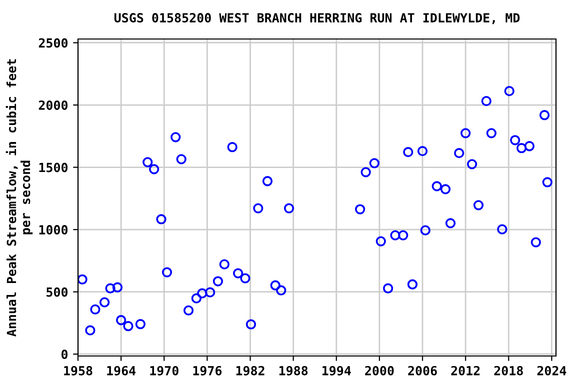 The height and width of the screenshot is (384, 576). Describe the element at coordinates (508, 371) in the screenshot. I see `x-tick-label: 2018` at that location.